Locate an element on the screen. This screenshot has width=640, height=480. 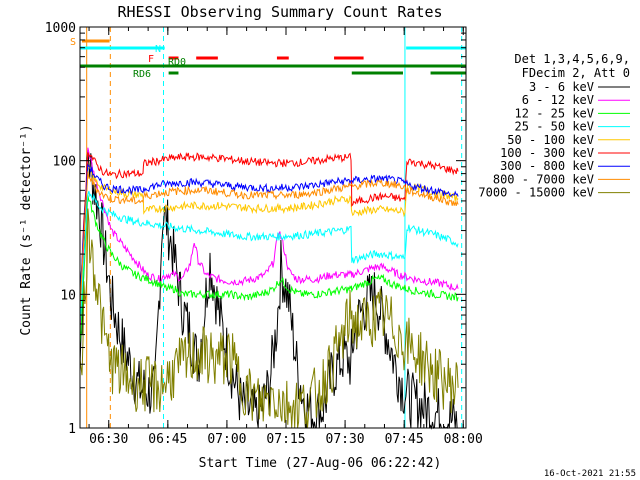
flag-label-0: S is located at coordinates (73, 42).